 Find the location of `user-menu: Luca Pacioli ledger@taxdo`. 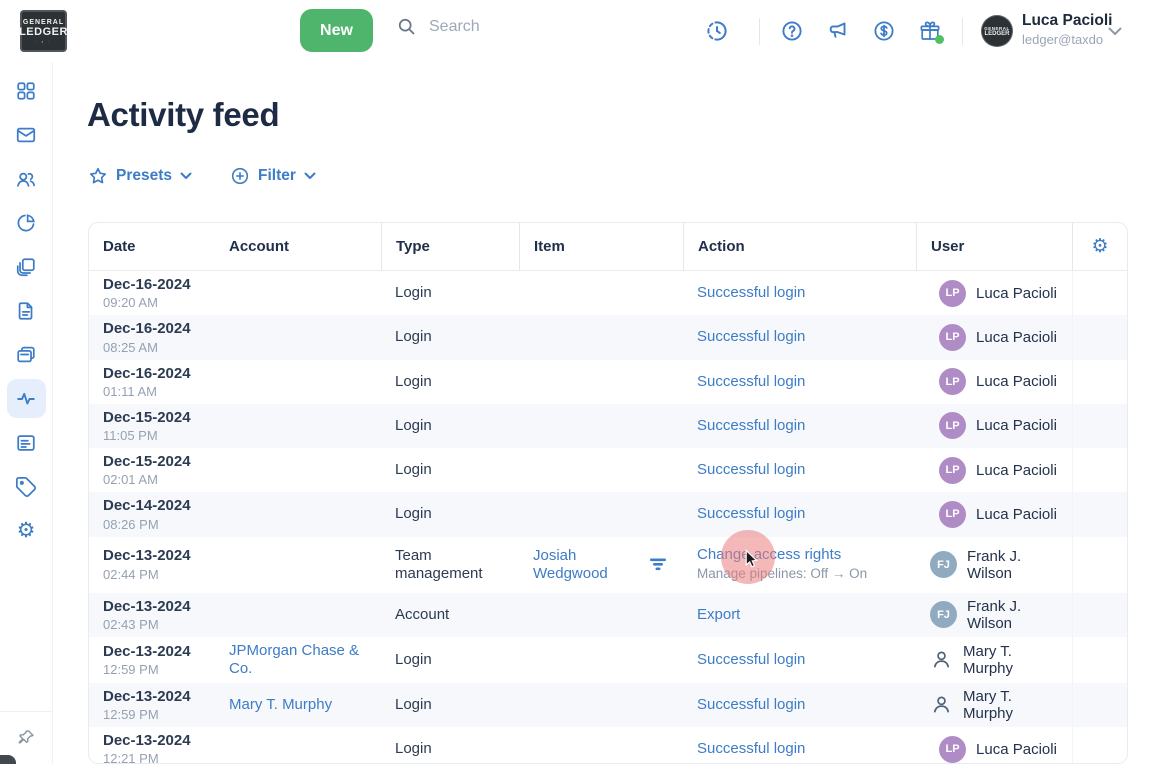

user-menu: Luca Pacioli ledger@taxdo is located at coordinates (1067, 29).